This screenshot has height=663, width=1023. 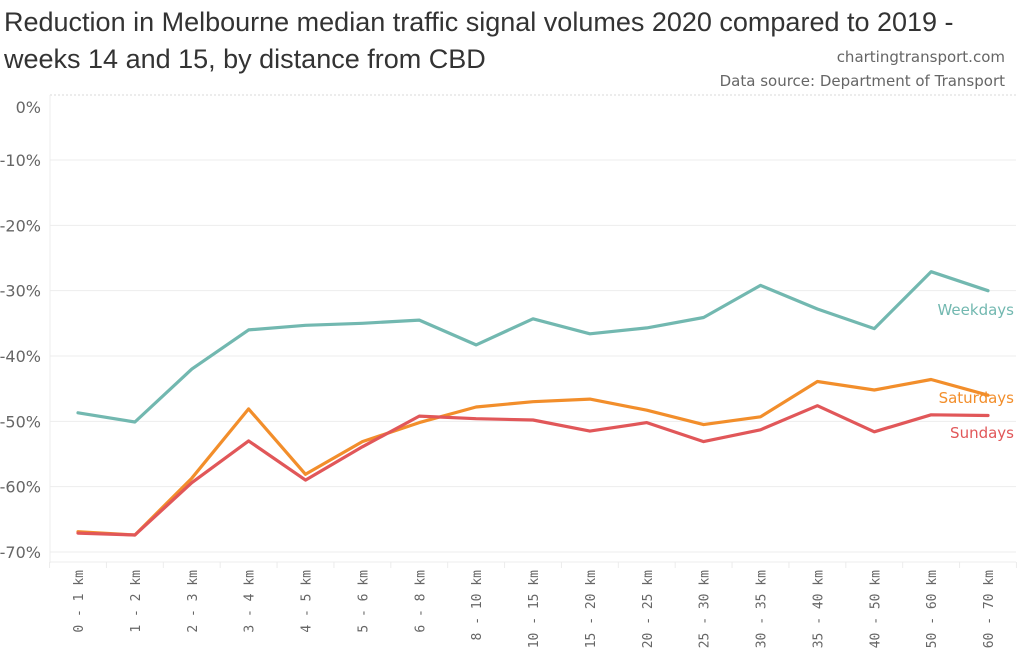 What do you see at coordinates (136, 601) in the screenshot?
I see `x-tick-label: 1 - 2 km` at bounding box center [136, 601].